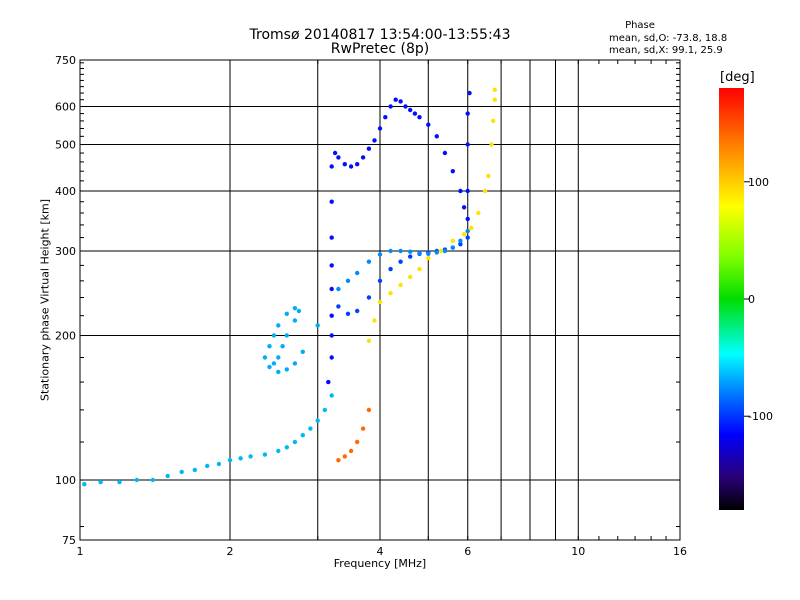 This screenshot has width=800, height=600. Describe the element at coordinates (380, 49) in the screenshot. I see `chart-subtitle: RwPretec (8p)` at that location.